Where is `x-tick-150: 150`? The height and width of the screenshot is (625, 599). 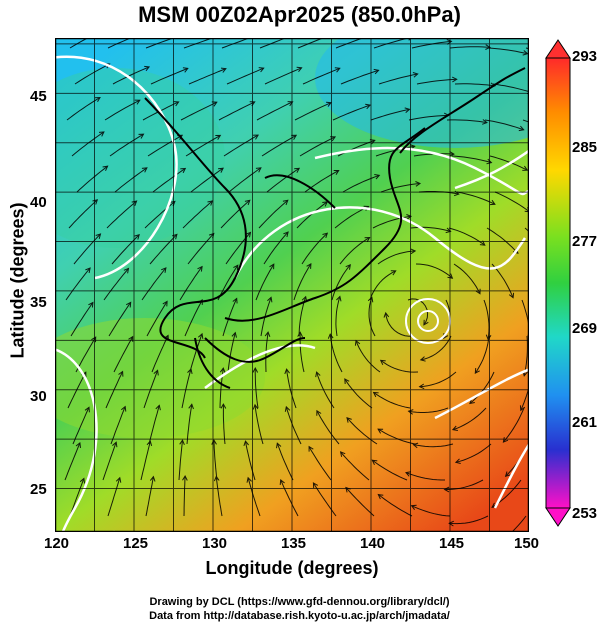
x-tick-150: 150 is located at coordinates (527, 543).